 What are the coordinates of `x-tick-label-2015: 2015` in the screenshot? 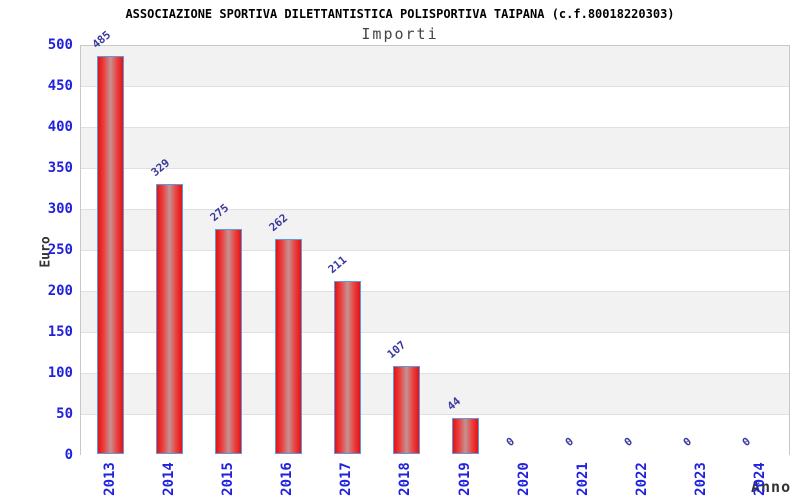 It's located at (227, 479).